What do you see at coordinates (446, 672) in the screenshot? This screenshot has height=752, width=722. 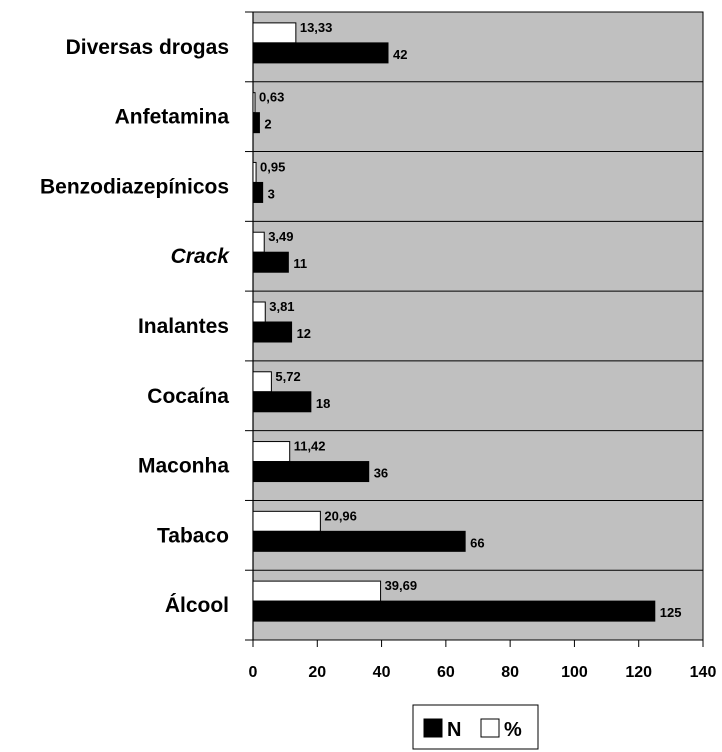 I see `x-tick-label: 60` at bounding box center [446, 672].